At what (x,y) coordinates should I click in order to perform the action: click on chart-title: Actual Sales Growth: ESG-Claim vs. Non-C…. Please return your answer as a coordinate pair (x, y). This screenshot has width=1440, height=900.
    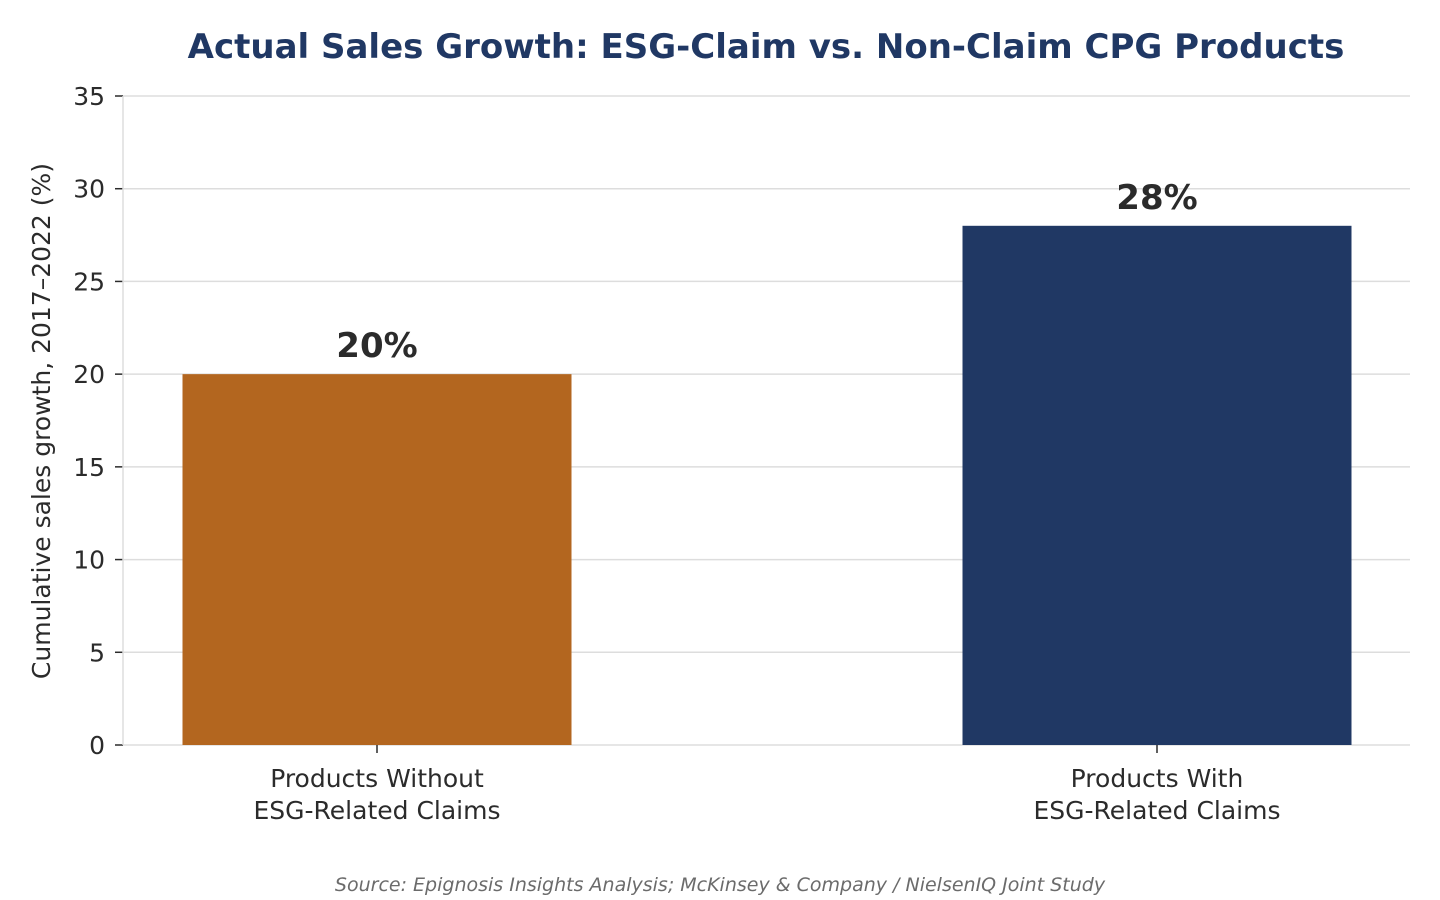
    Looking at the image, I should click on (766, 47).